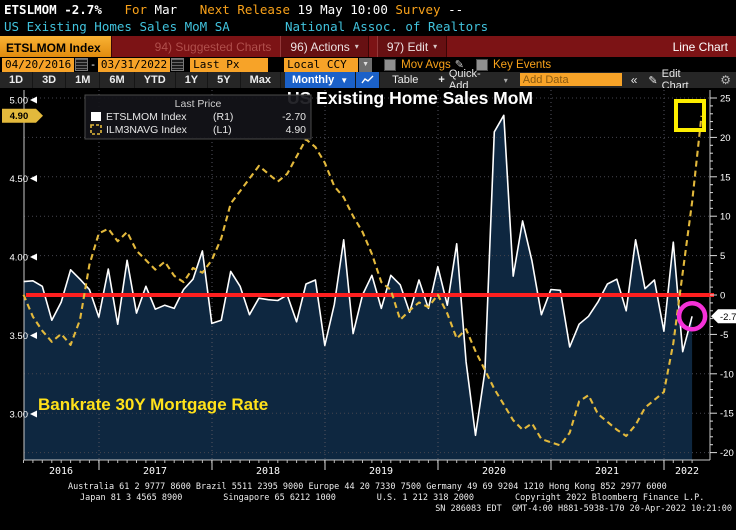 This screenshot has width=736, height=530. What do you see at coordinates (83, 80) in the screenshot?
I see `period-tab-1m: 1M` at bounding box center [83, 80].